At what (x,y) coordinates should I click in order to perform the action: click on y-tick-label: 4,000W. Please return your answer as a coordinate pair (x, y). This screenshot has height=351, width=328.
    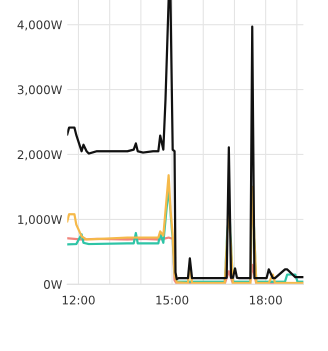
    Looking at the image, I should click on (39, 25).